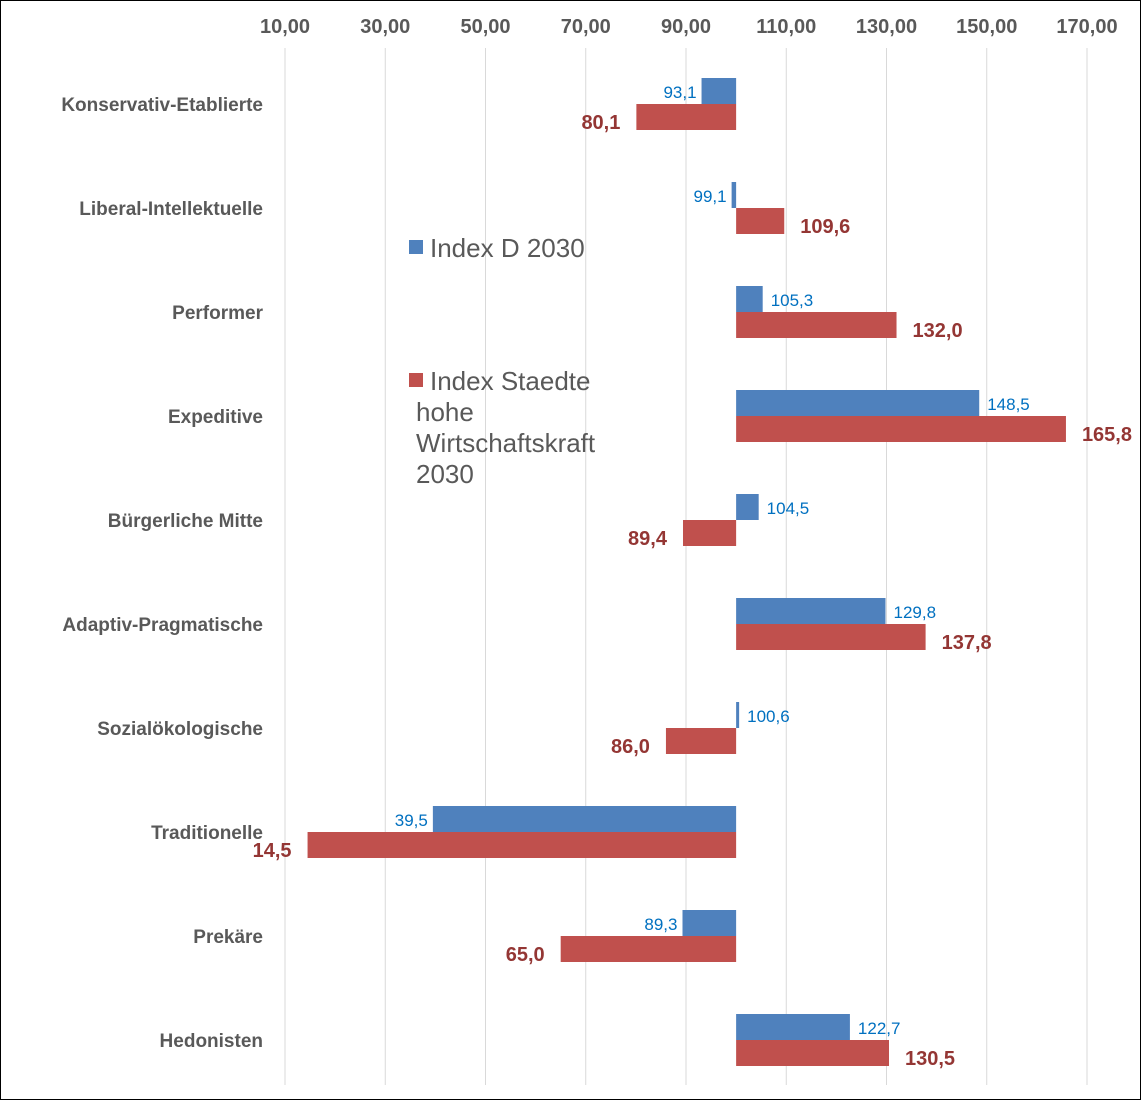 This screenshot has width=1143, height=1102. I want to click on data-label-series-b: 132,0, so click(938, 331).